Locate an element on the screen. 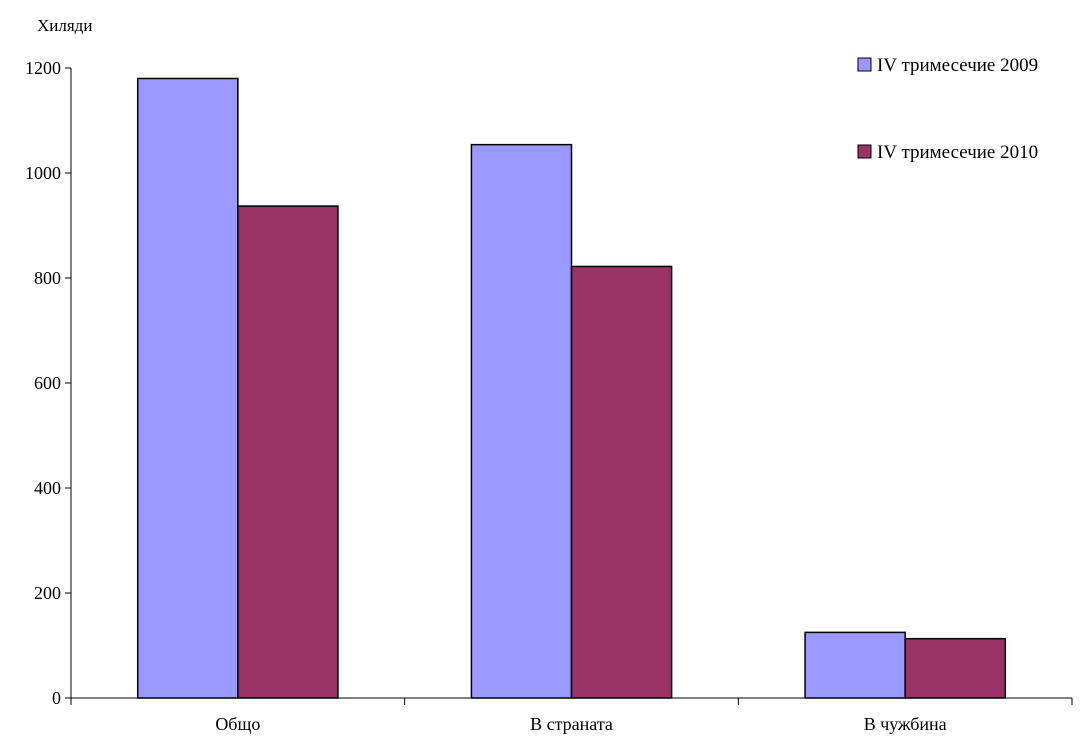 The width and height of the screenshot is (1080, 743). legend: IV тримесечие 2009 IV тримесечие 2010 is located at coordinates (947, 109).